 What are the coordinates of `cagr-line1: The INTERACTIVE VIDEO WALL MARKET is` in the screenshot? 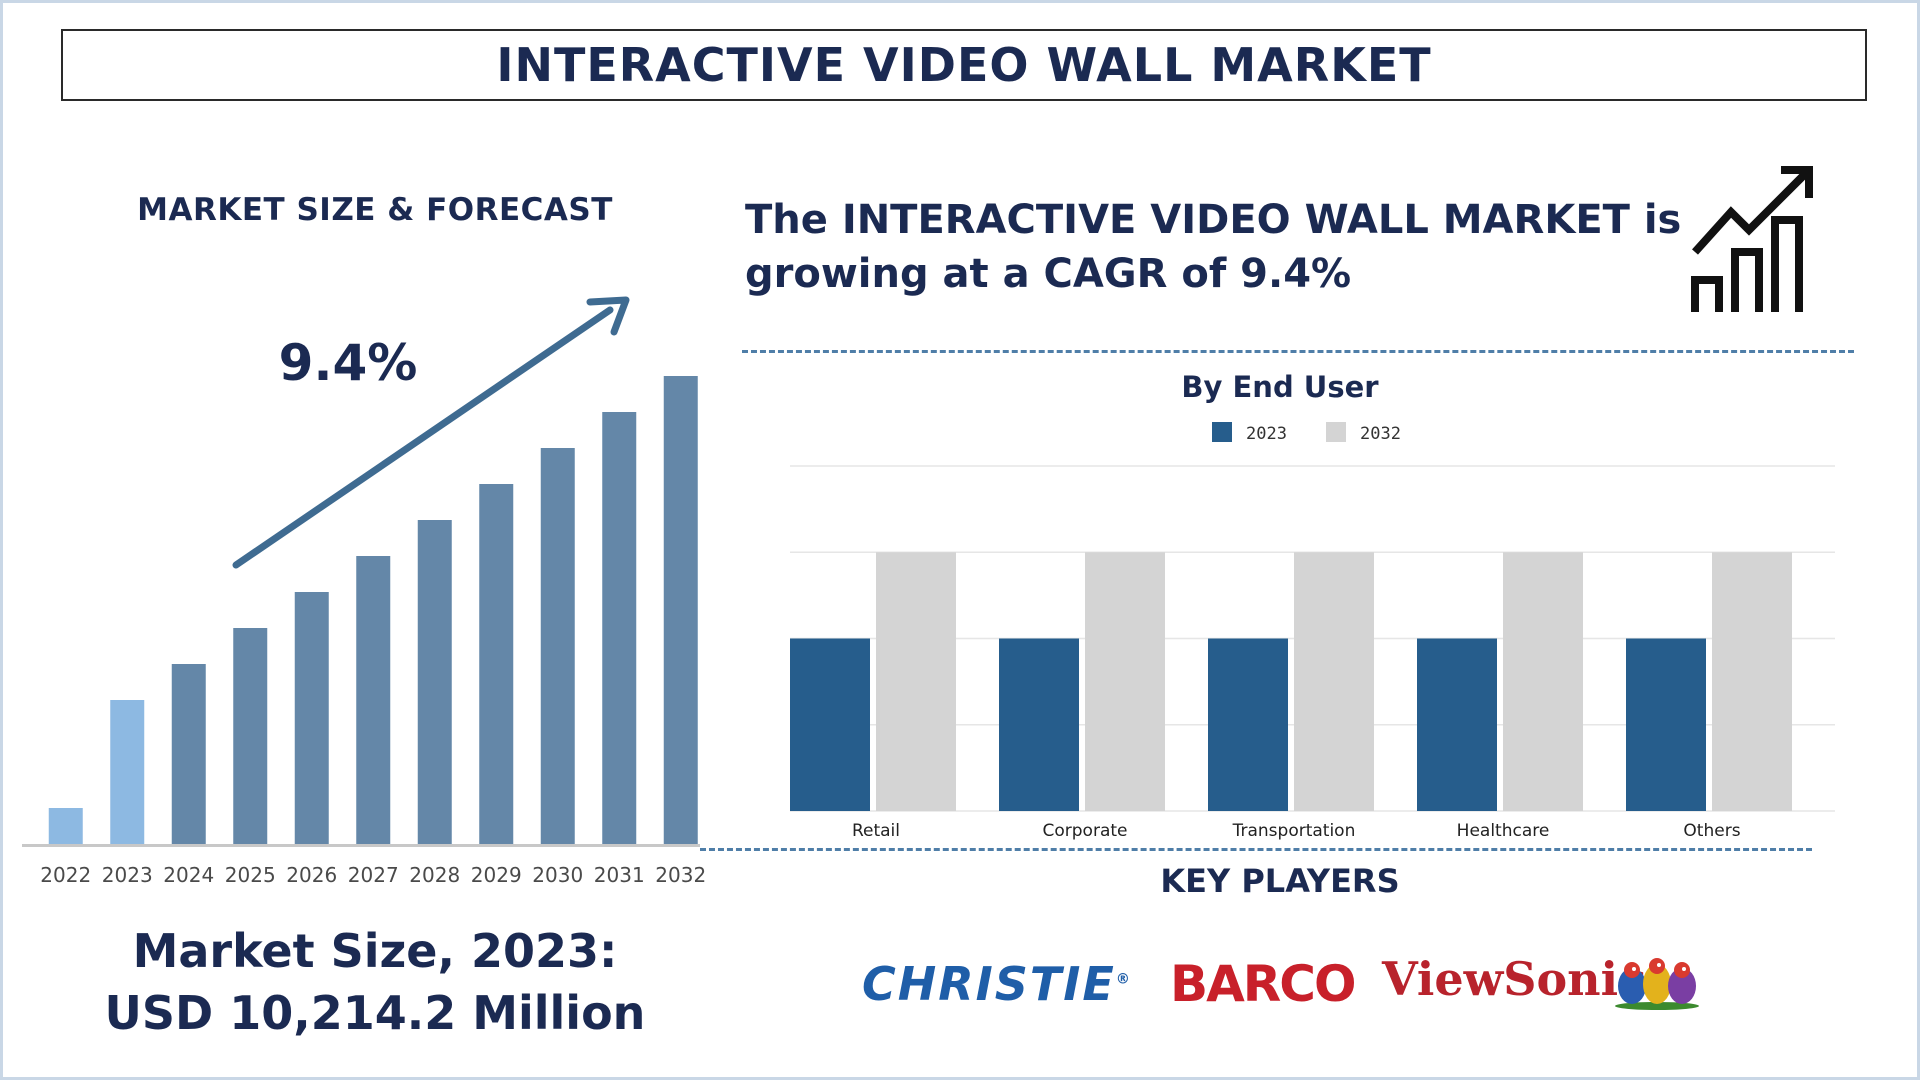 It's located at (1213, 220).